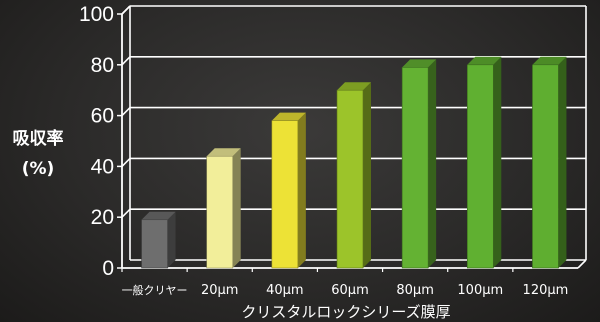 The width and height of the screenshot is (600, 322). I want to click on floor-right-edge, so click(582, 264).